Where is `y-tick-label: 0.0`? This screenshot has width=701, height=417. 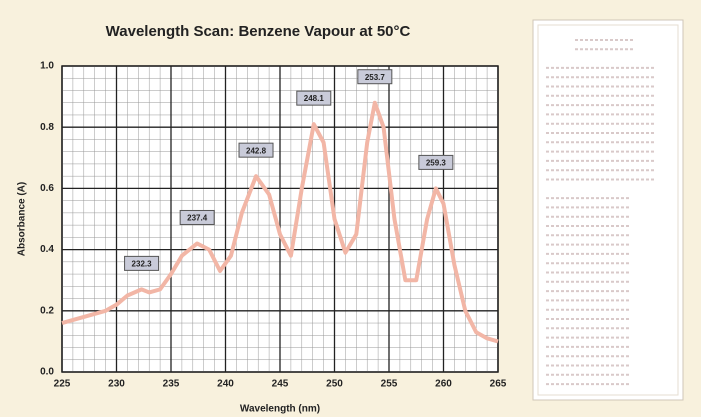
y-tick-label: 0.0 is located at coordinates (47, 372).